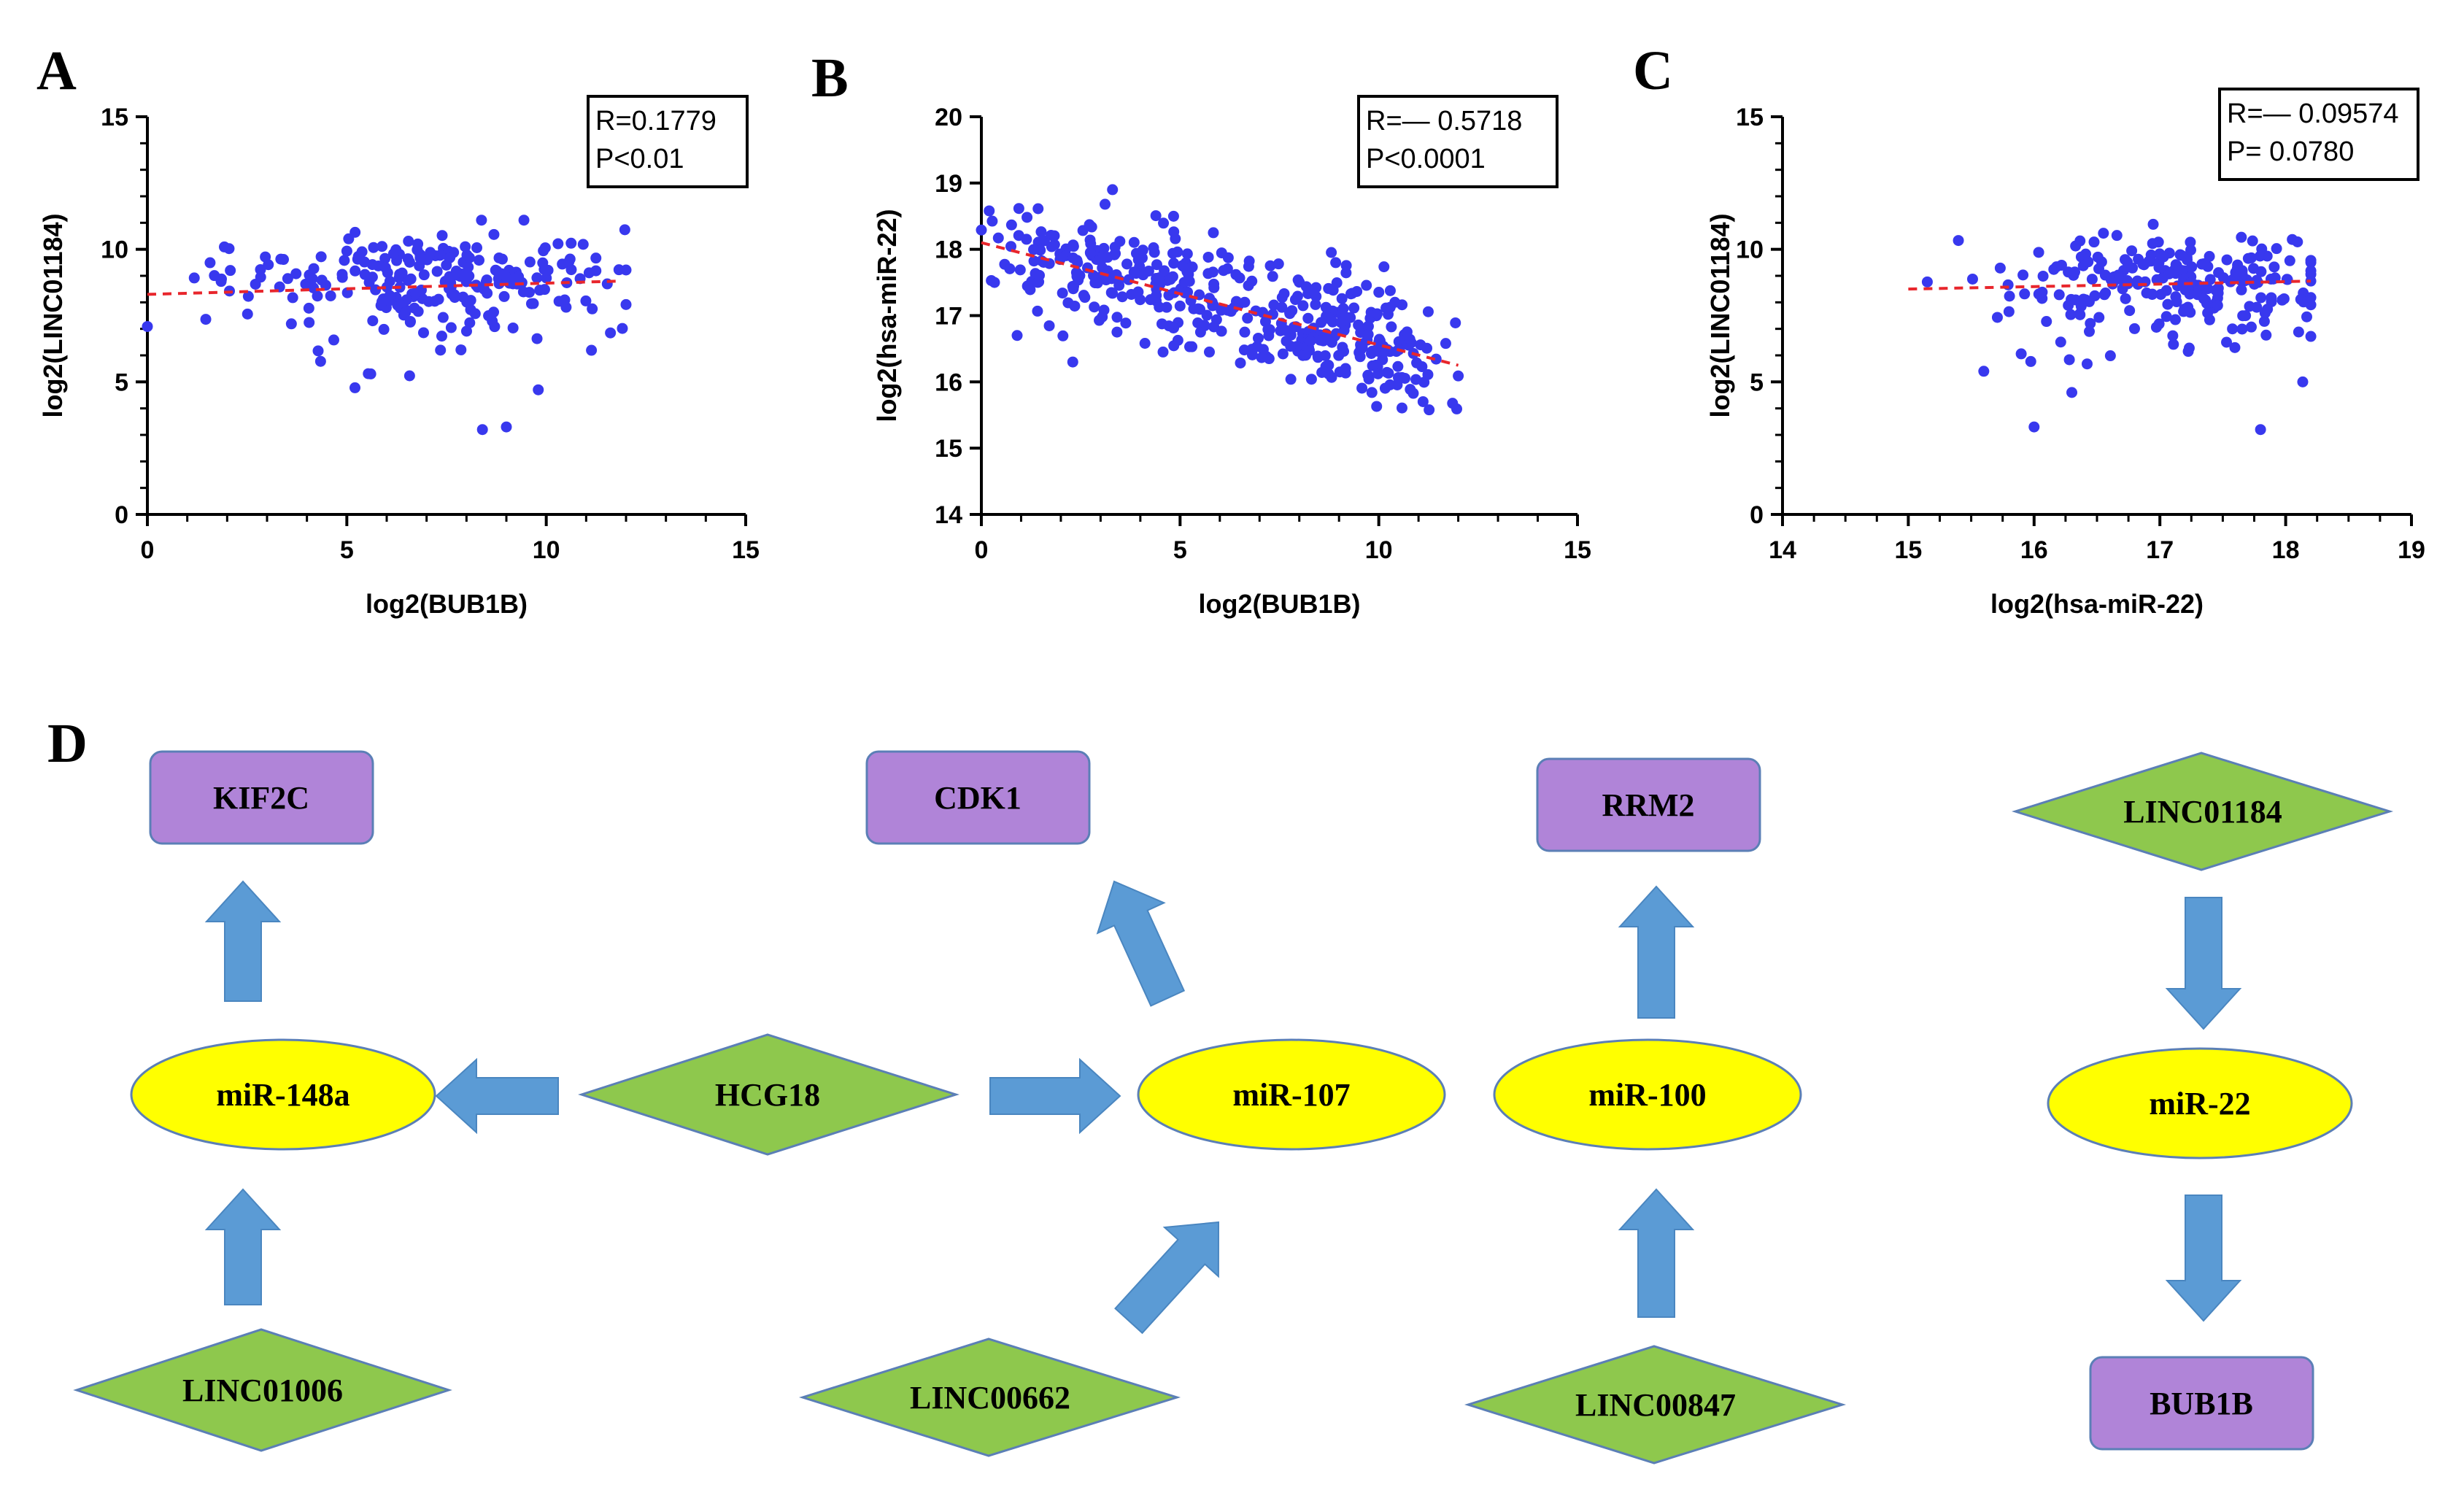  Describe the element at coordinates (2318, 134) in the screenshot. I see `stats-box` at that location.